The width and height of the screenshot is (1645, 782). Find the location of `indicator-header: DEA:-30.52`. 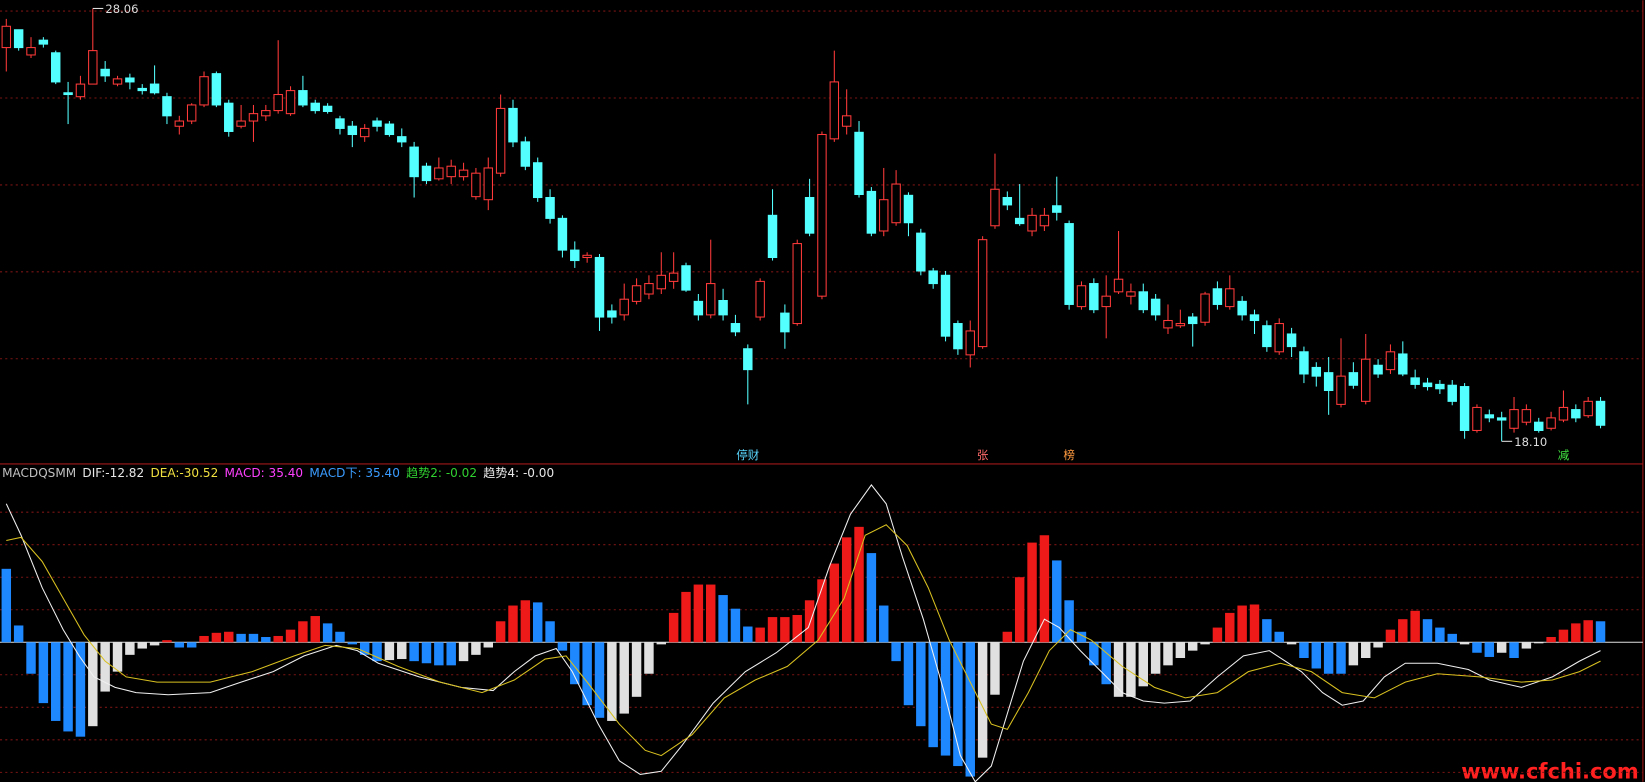

indicator-header: DEA:-30.52 is located at coordinates (184, 473).